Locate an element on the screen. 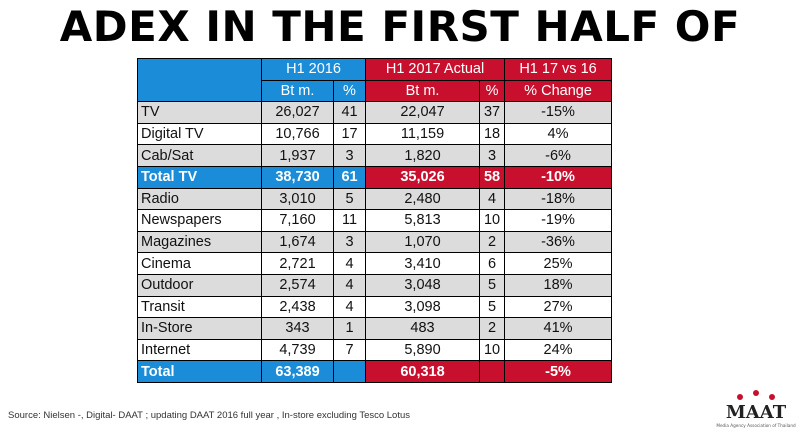 The width and height of the screenshot is (800, 432). cell-pct-2016: 41 is located at coordinates (349, 112).